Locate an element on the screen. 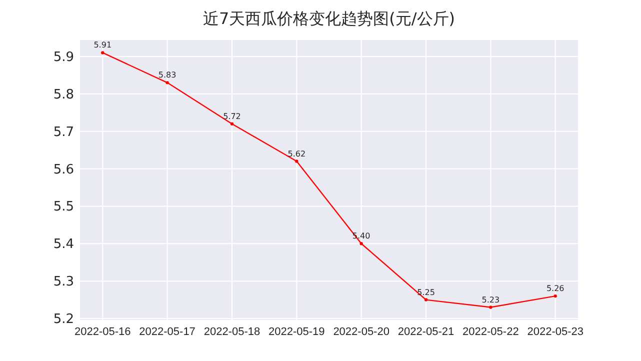 The image size is (641, 361). x-tick-label: 2022-05-17 is located at coordinates (167, 332).